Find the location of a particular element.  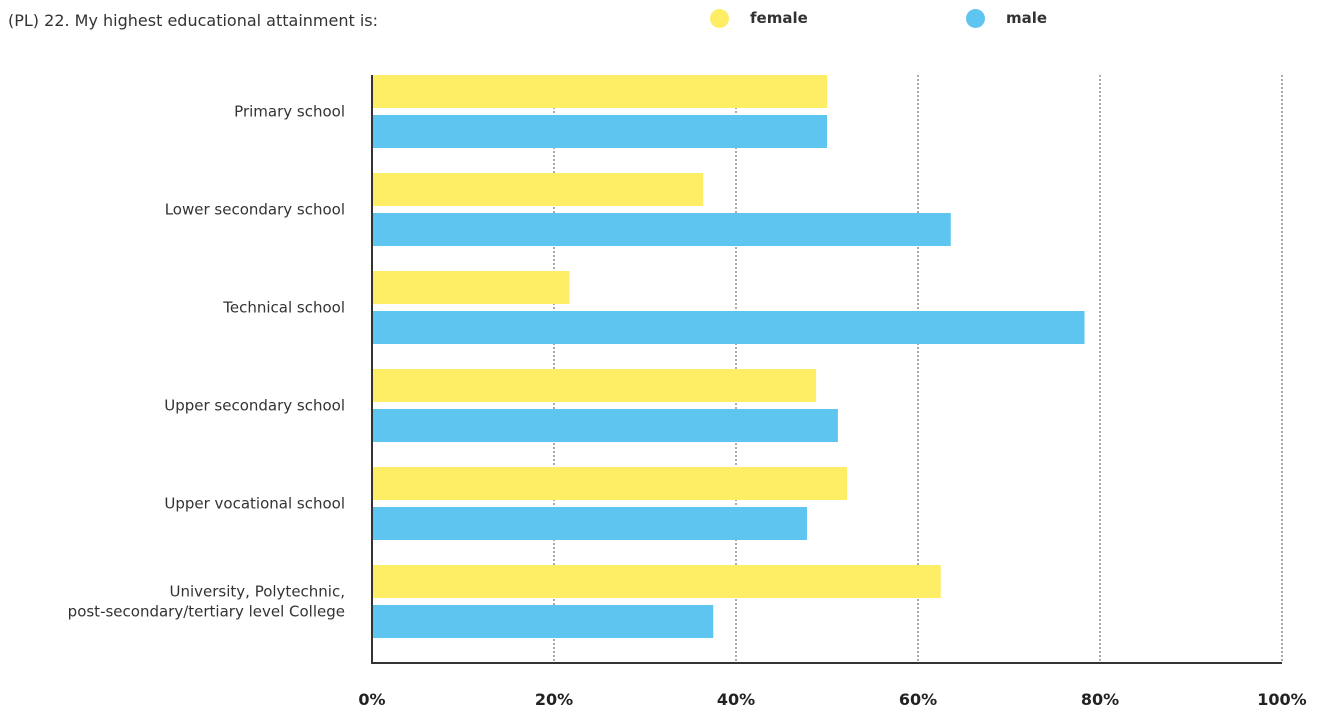

x-tick-label: 80% is located at coordinates (1100, 699).